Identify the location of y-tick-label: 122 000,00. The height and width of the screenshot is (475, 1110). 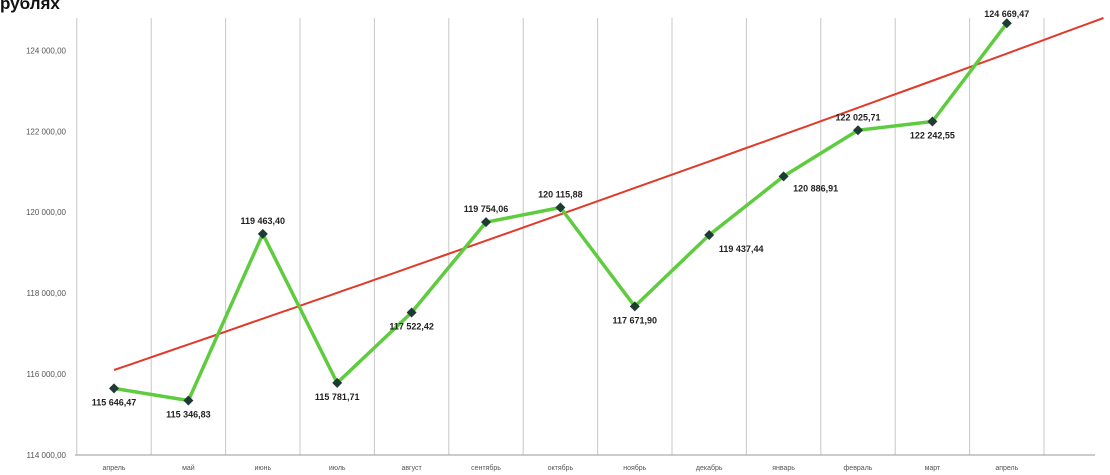
(46, 131).